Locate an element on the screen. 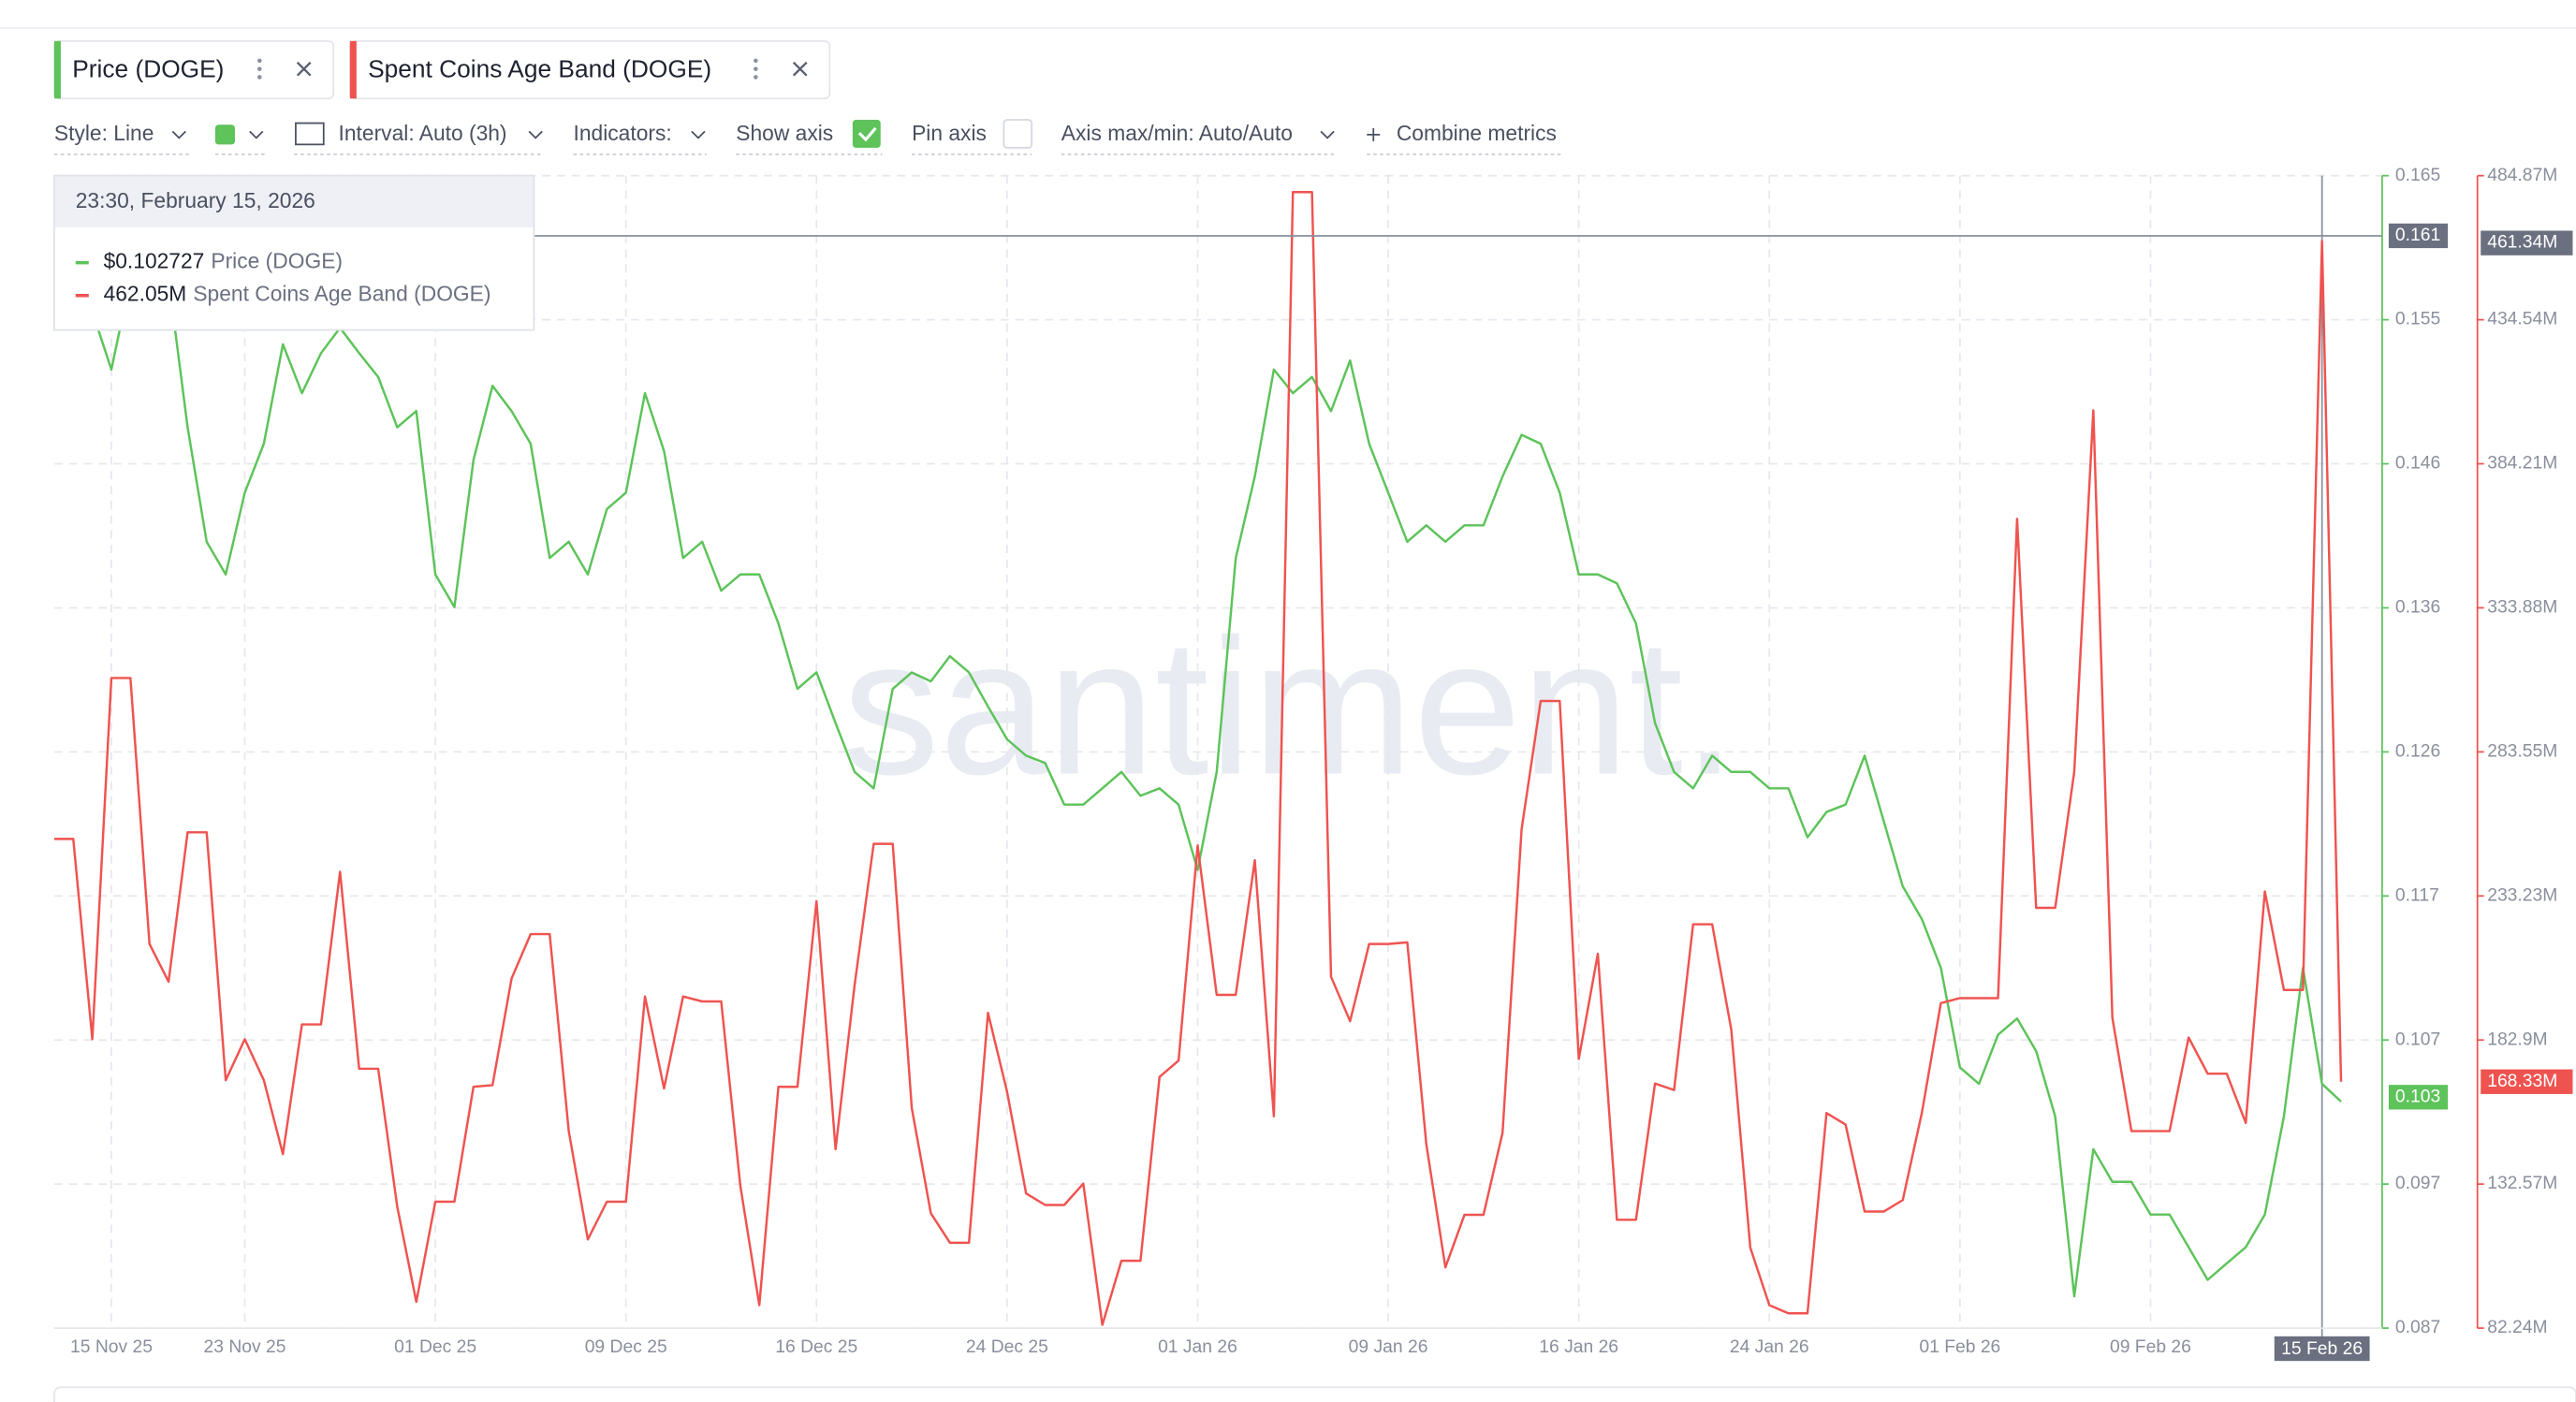  checkbox is located at coordinates (1018, 134).